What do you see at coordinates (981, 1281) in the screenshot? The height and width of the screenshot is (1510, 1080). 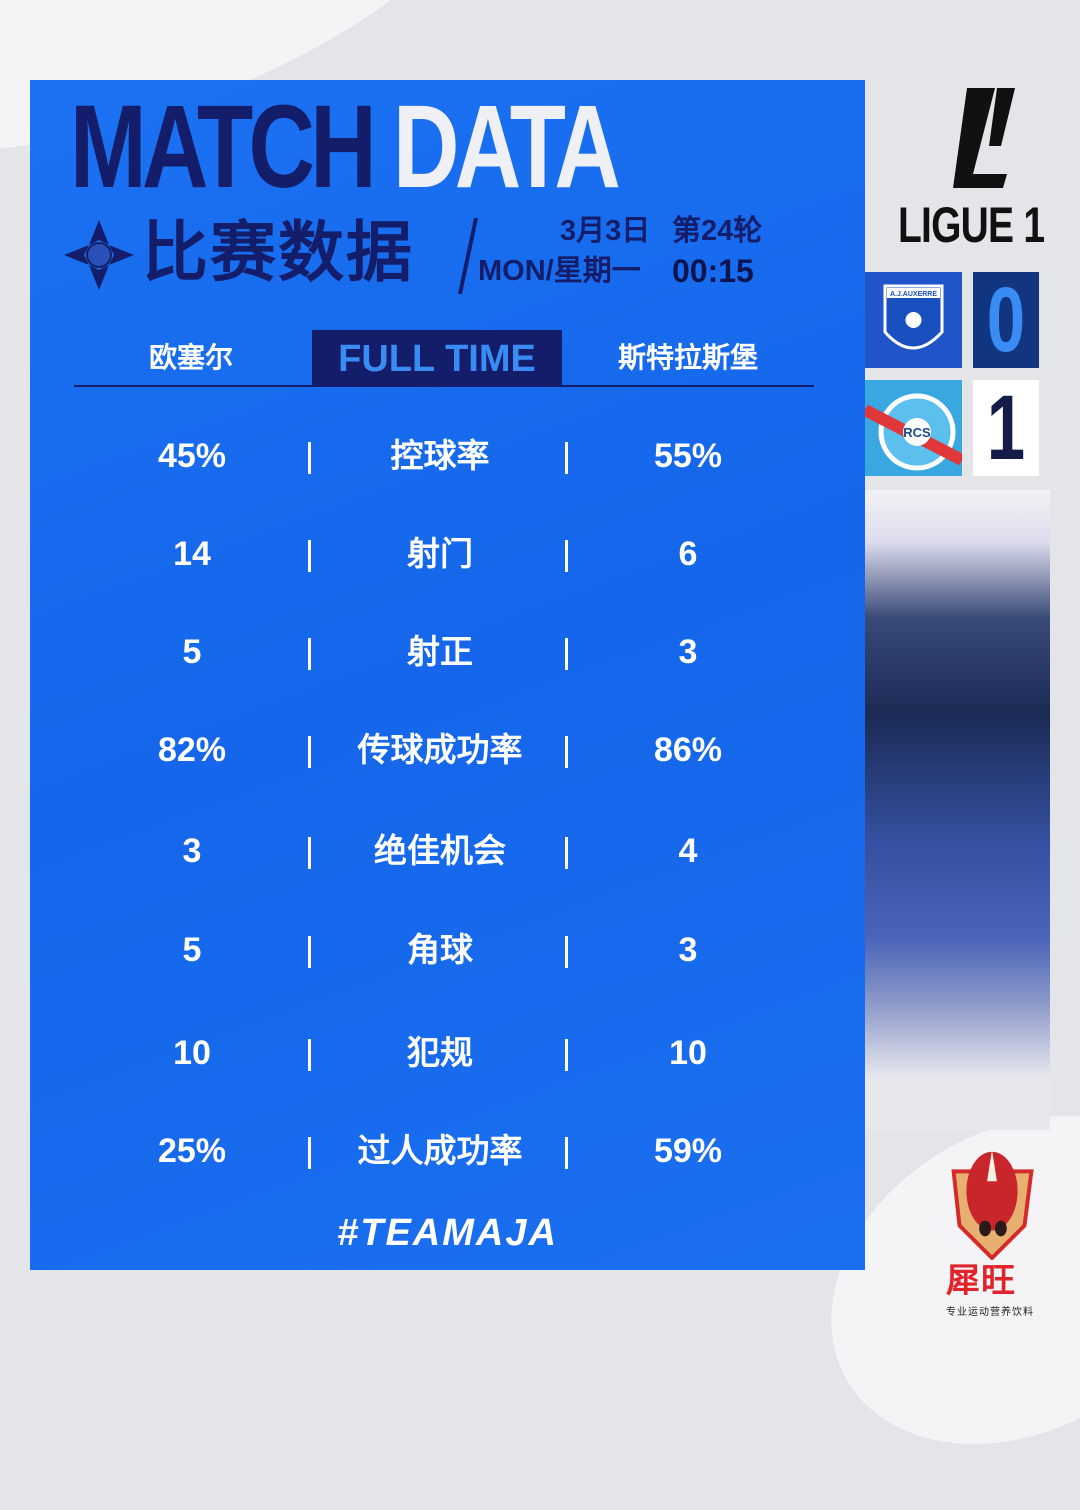 I see `sponsor-name: 犀旺` at bounding box center [981, 1281].